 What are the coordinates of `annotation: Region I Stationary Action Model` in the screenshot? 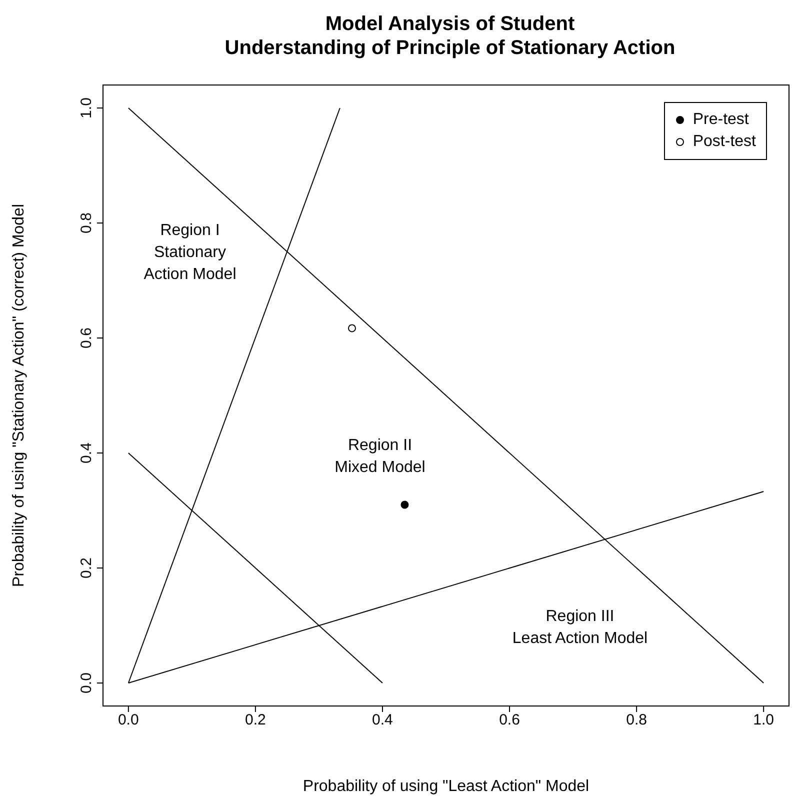 It's located at (190, 252).